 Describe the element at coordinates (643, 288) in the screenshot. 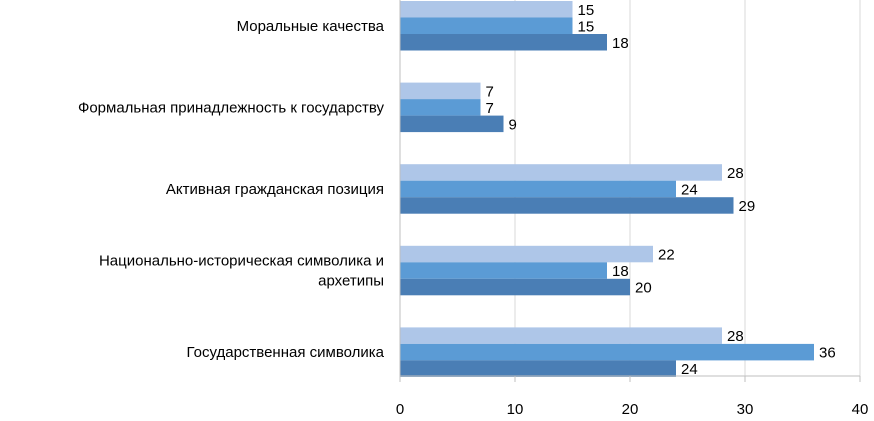

I see `data-label: 20` at that location.